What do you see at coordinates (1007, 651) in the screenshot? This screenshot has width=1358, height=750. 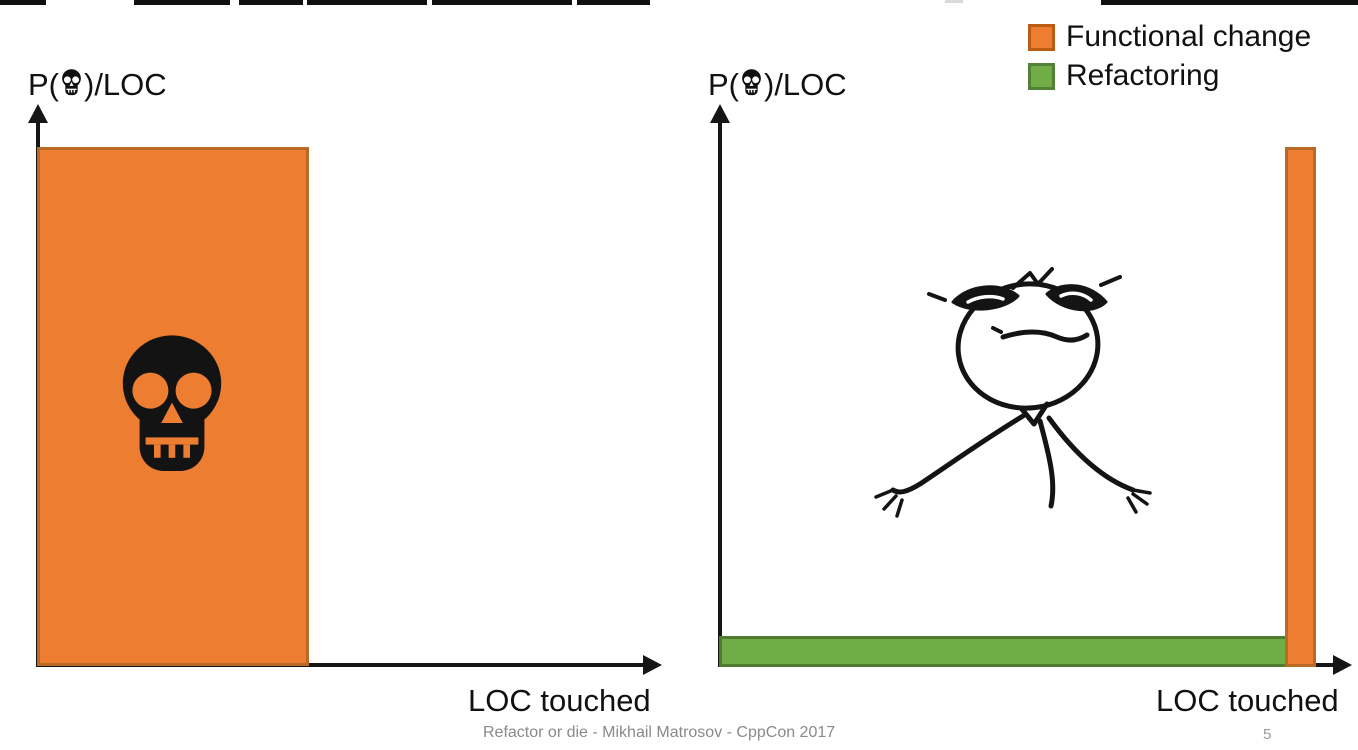 I see `refactoring-bar` at bounding box center [1007, 651].